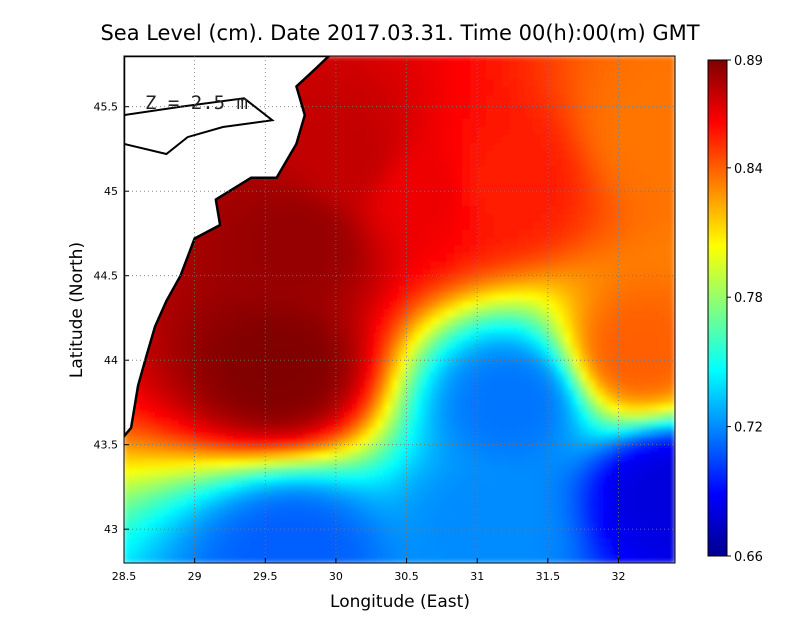 This screenshot has width=800, height=618. Describe the element at coordinates (106, 445) in the screenshot. I see `y-tick-label: 43.5` at that location.